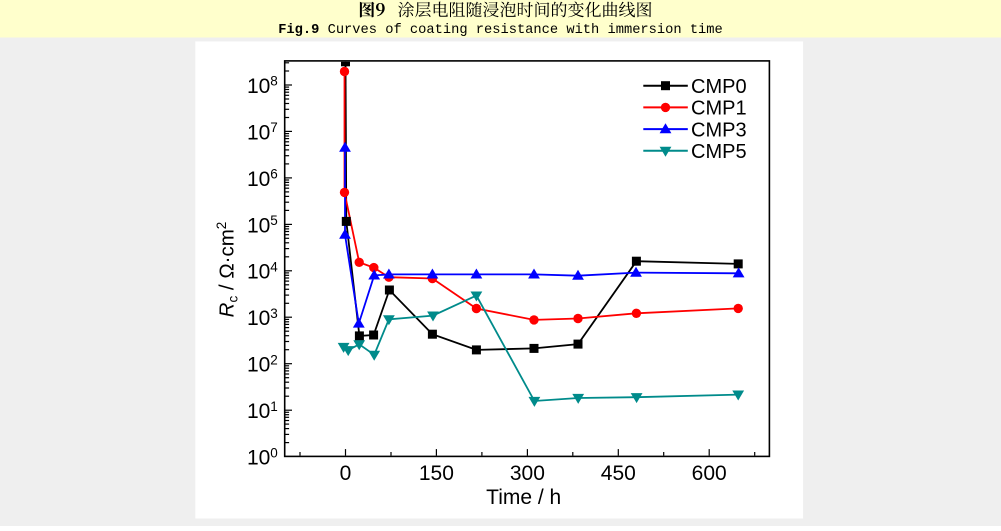  I want to click on svg-text: 1, so click(274, 406).